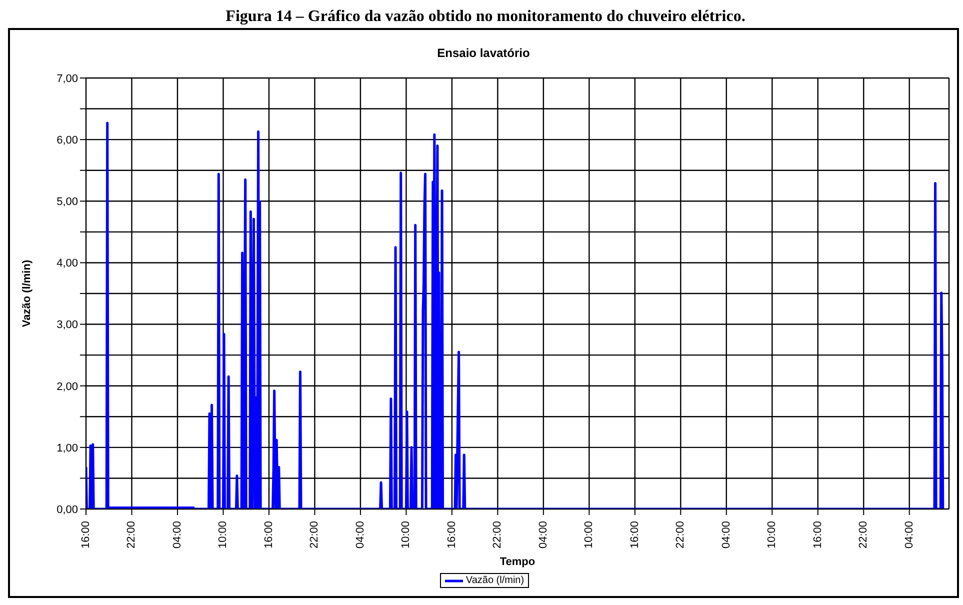 The height and width of the screenshot is (605, 963). I want to click on chart-title: Ensaio lavatório, so click(483, 54).